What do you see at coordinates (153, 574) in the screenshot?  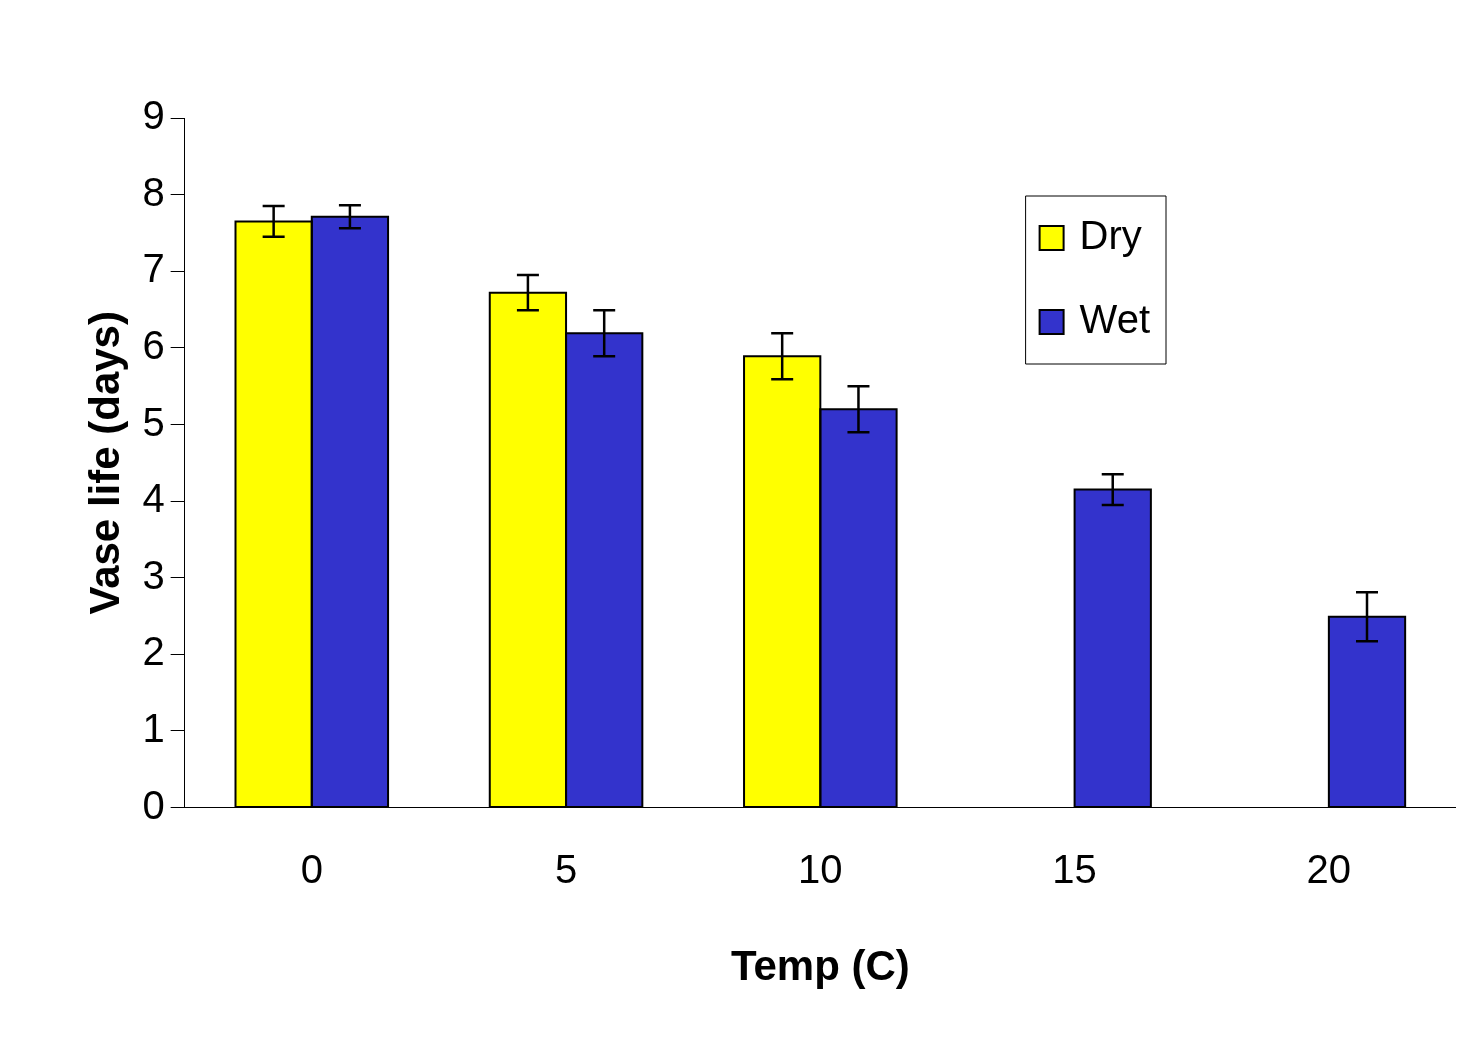 I see `y-tick-label: 3` at bounding box center [153, 574].